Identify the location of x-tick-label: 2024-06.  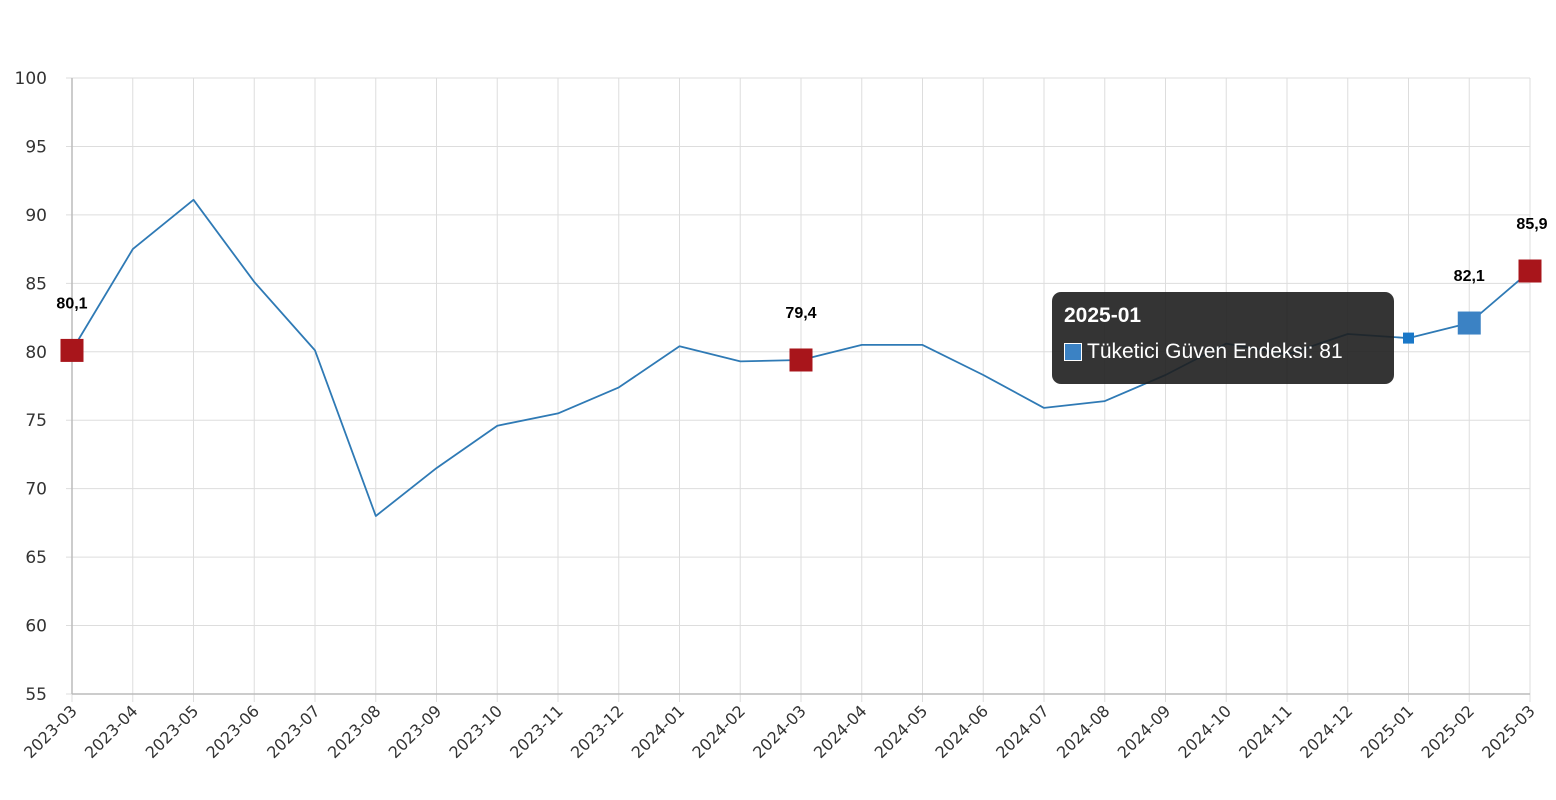
(961, 731).